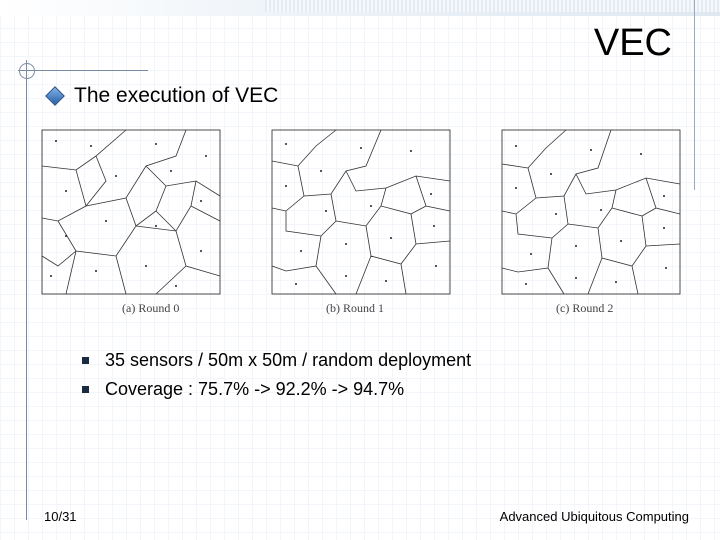 This screenshot has height=540, width=720. I want to click on caption-round-0: (a) Round 0, so click(150, 308).